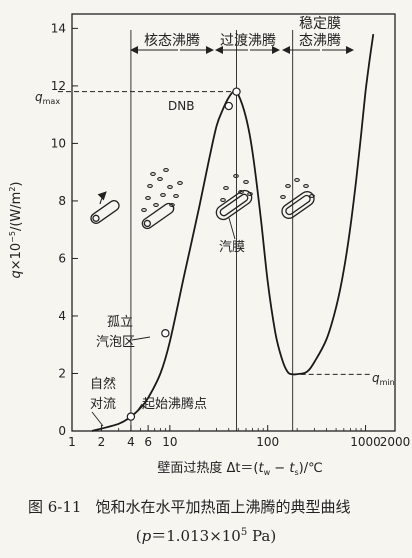 The width and height of the screenshot is (412, 558). I want to click on x-axis-label: 壁面过热度 Δt＝(tw − ts)/℃, so click(239, 468).